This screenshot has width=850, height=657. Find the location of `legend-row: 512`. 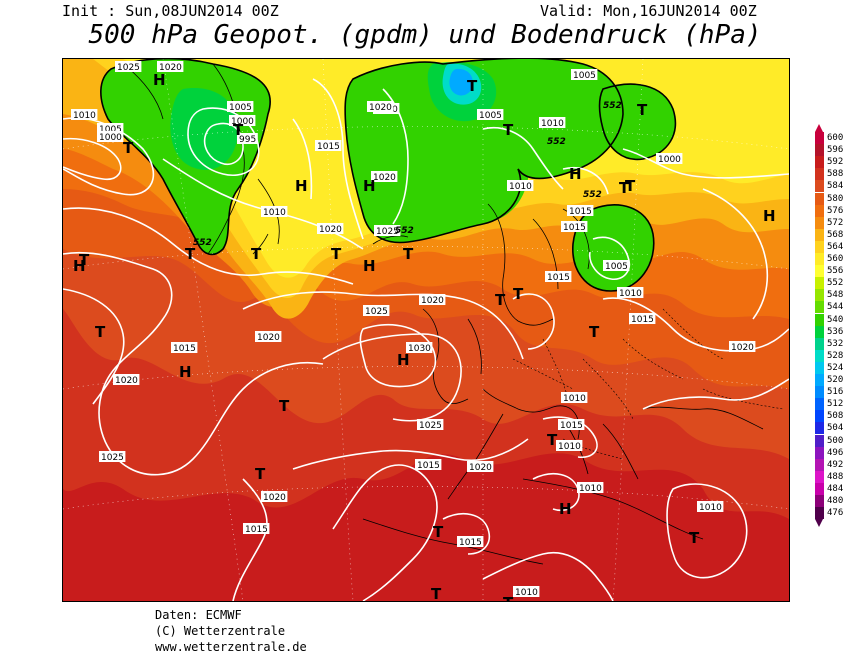

legend-row: 512 is located at coordinates (832, 404).